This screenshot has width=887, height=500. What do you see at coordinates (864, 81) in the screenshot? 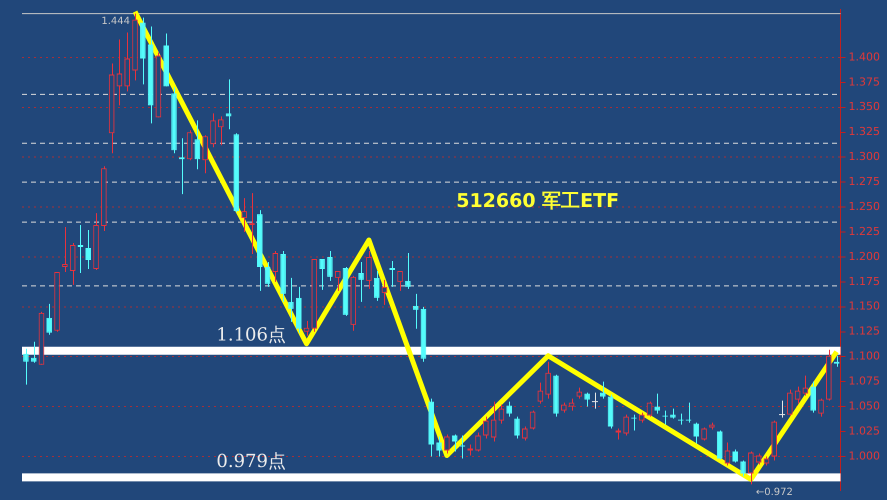
I see `y-tick-label: 1.375` at bounding box center [864, 81].